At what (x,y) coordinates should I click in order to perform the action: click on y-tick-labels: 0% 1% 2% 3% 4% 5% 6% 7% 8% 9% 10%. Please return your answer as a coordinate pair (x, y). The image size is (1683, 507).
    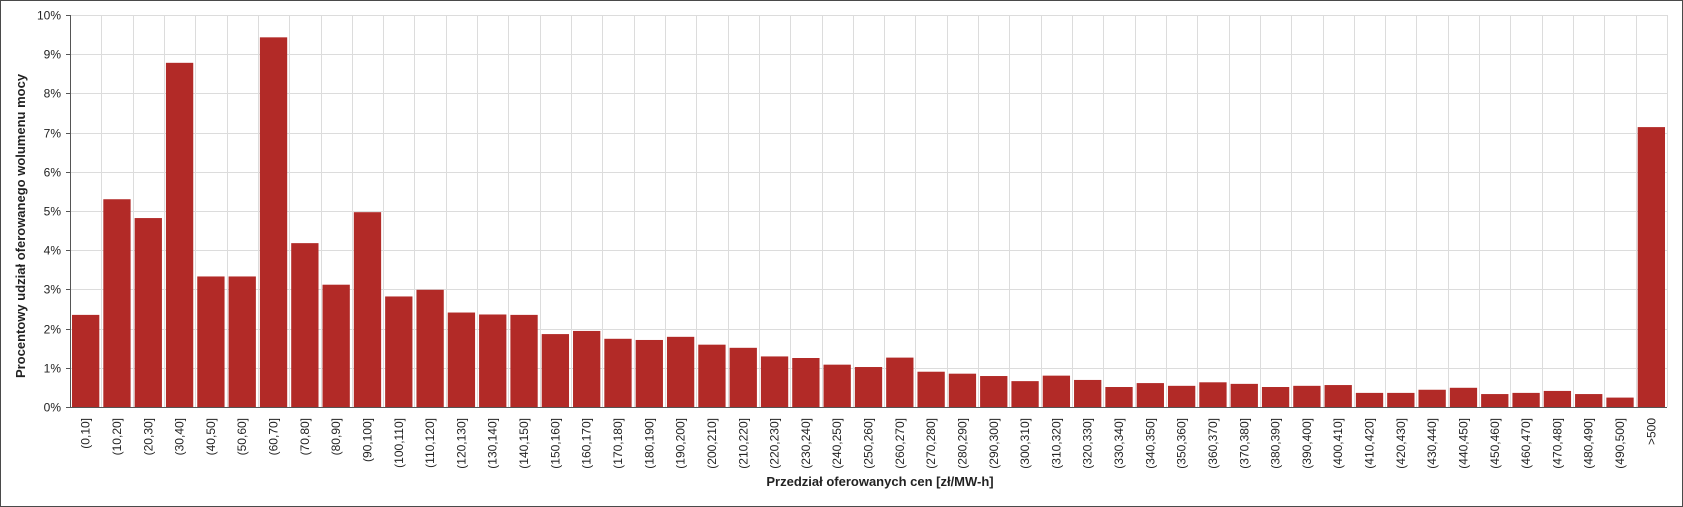
    Looking at the image, I should click on (49, 212).